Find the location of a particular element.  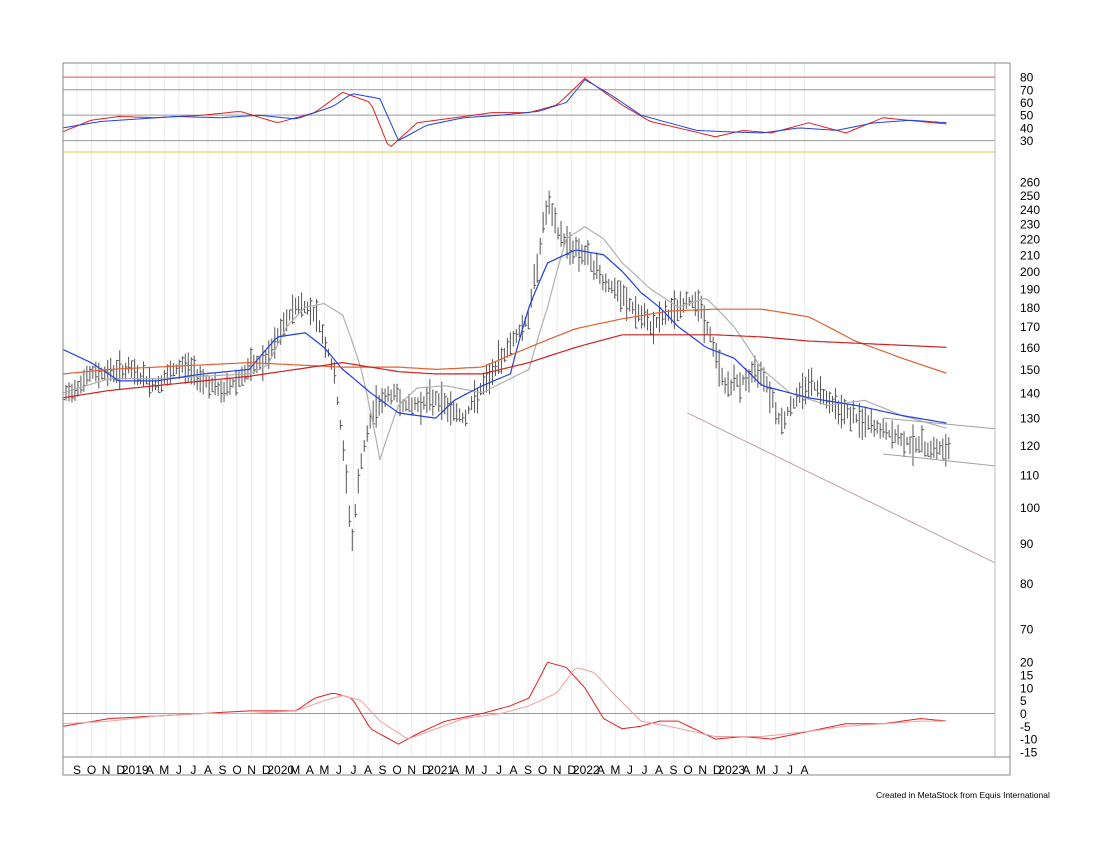

y-tick-label: 50 is located at coordinates (1027, 116).